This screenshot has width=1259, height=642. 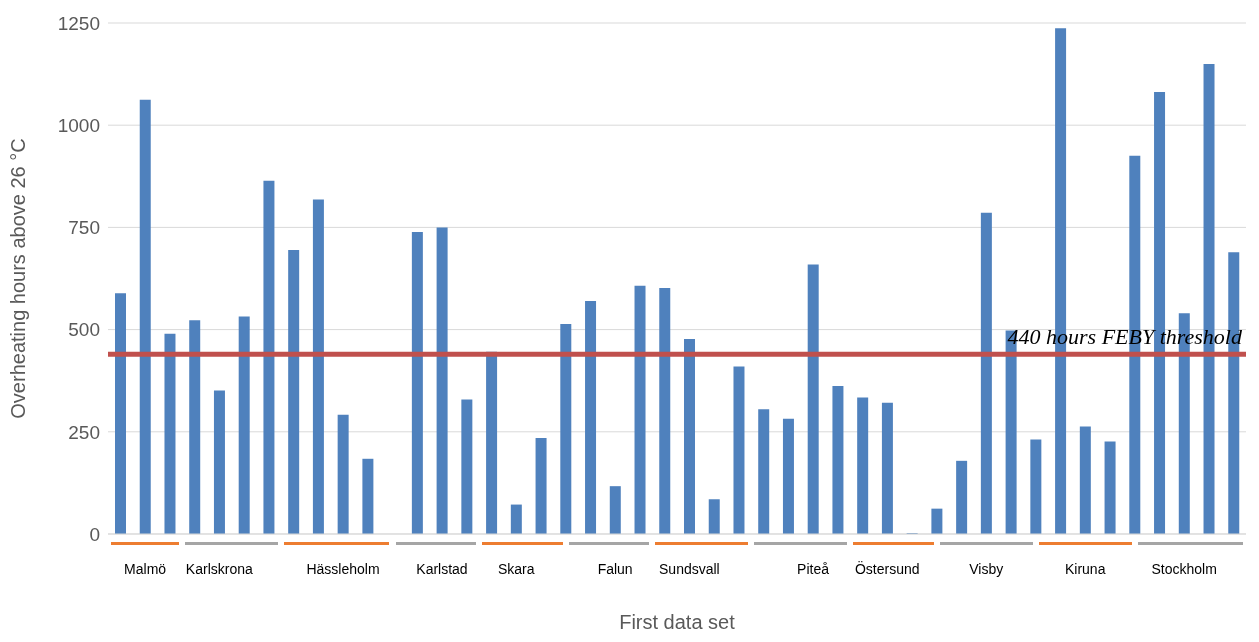 What do you see at coordinates (343, 568) in the screenshot?
I see `x-tick-label: Hässleholm` at bounding box center [343, 568].